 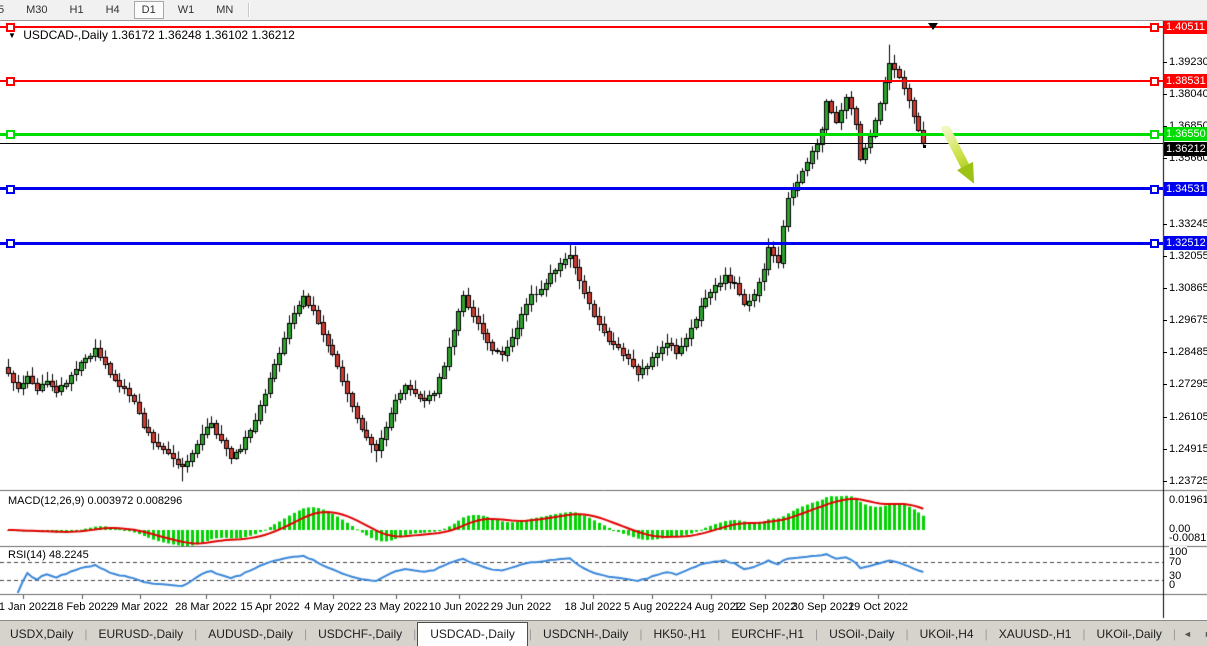 I want to click on date-tick-label: 18 Feb 2022, so click(x=82, y=607).